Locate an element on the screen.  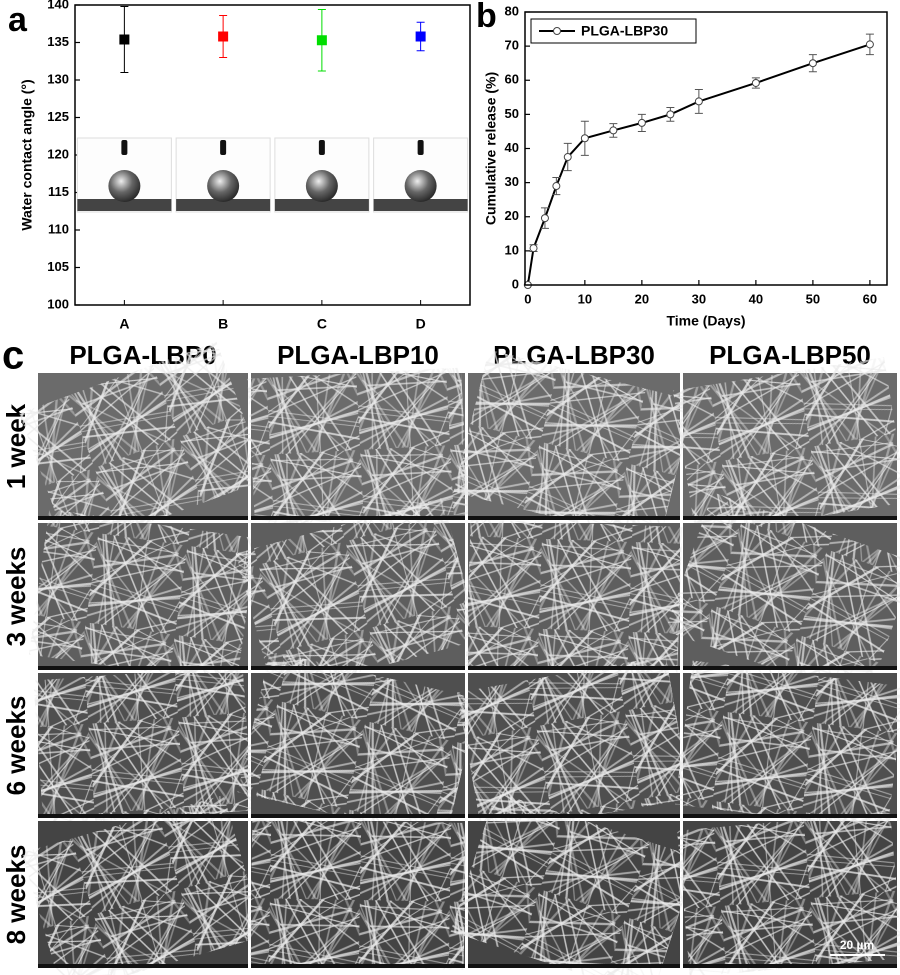
x-tick-label: 10 is located at coordinates (585, 298).